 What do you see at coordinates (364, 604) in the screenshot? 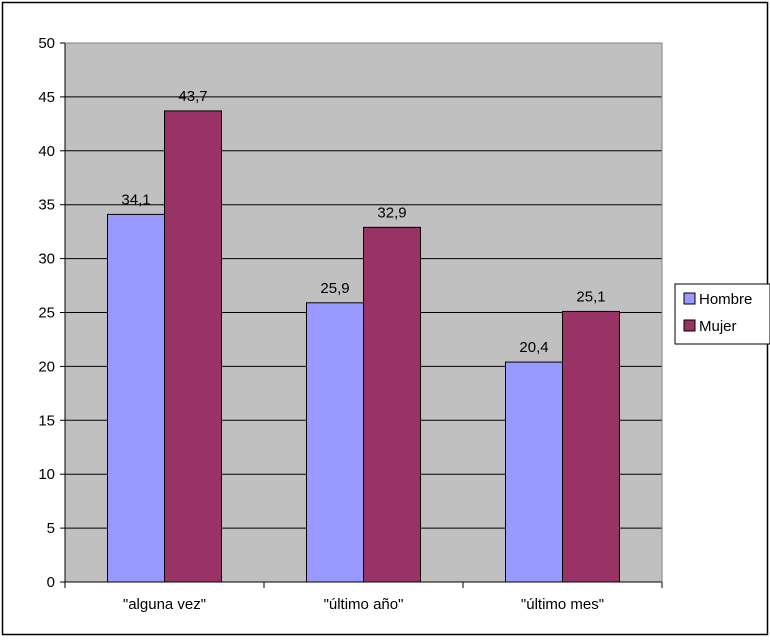
I see `x-tick-label: "último año"` at bounding box center [364, 604].